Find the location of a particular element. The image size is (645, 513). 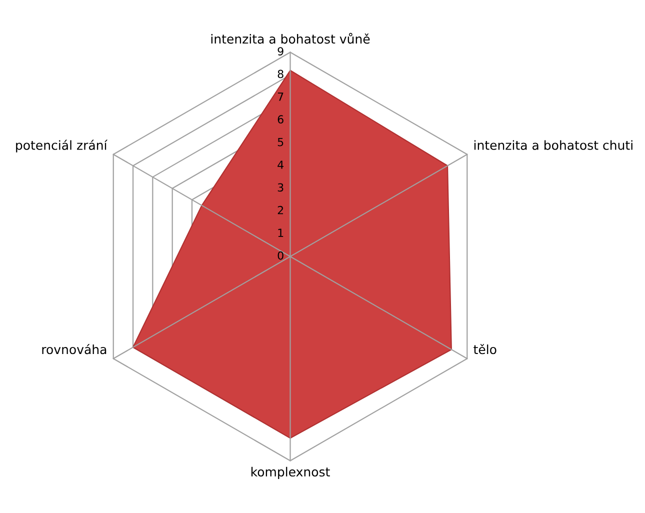

y-tick-label: 6 is located at coordinates (281, 119).